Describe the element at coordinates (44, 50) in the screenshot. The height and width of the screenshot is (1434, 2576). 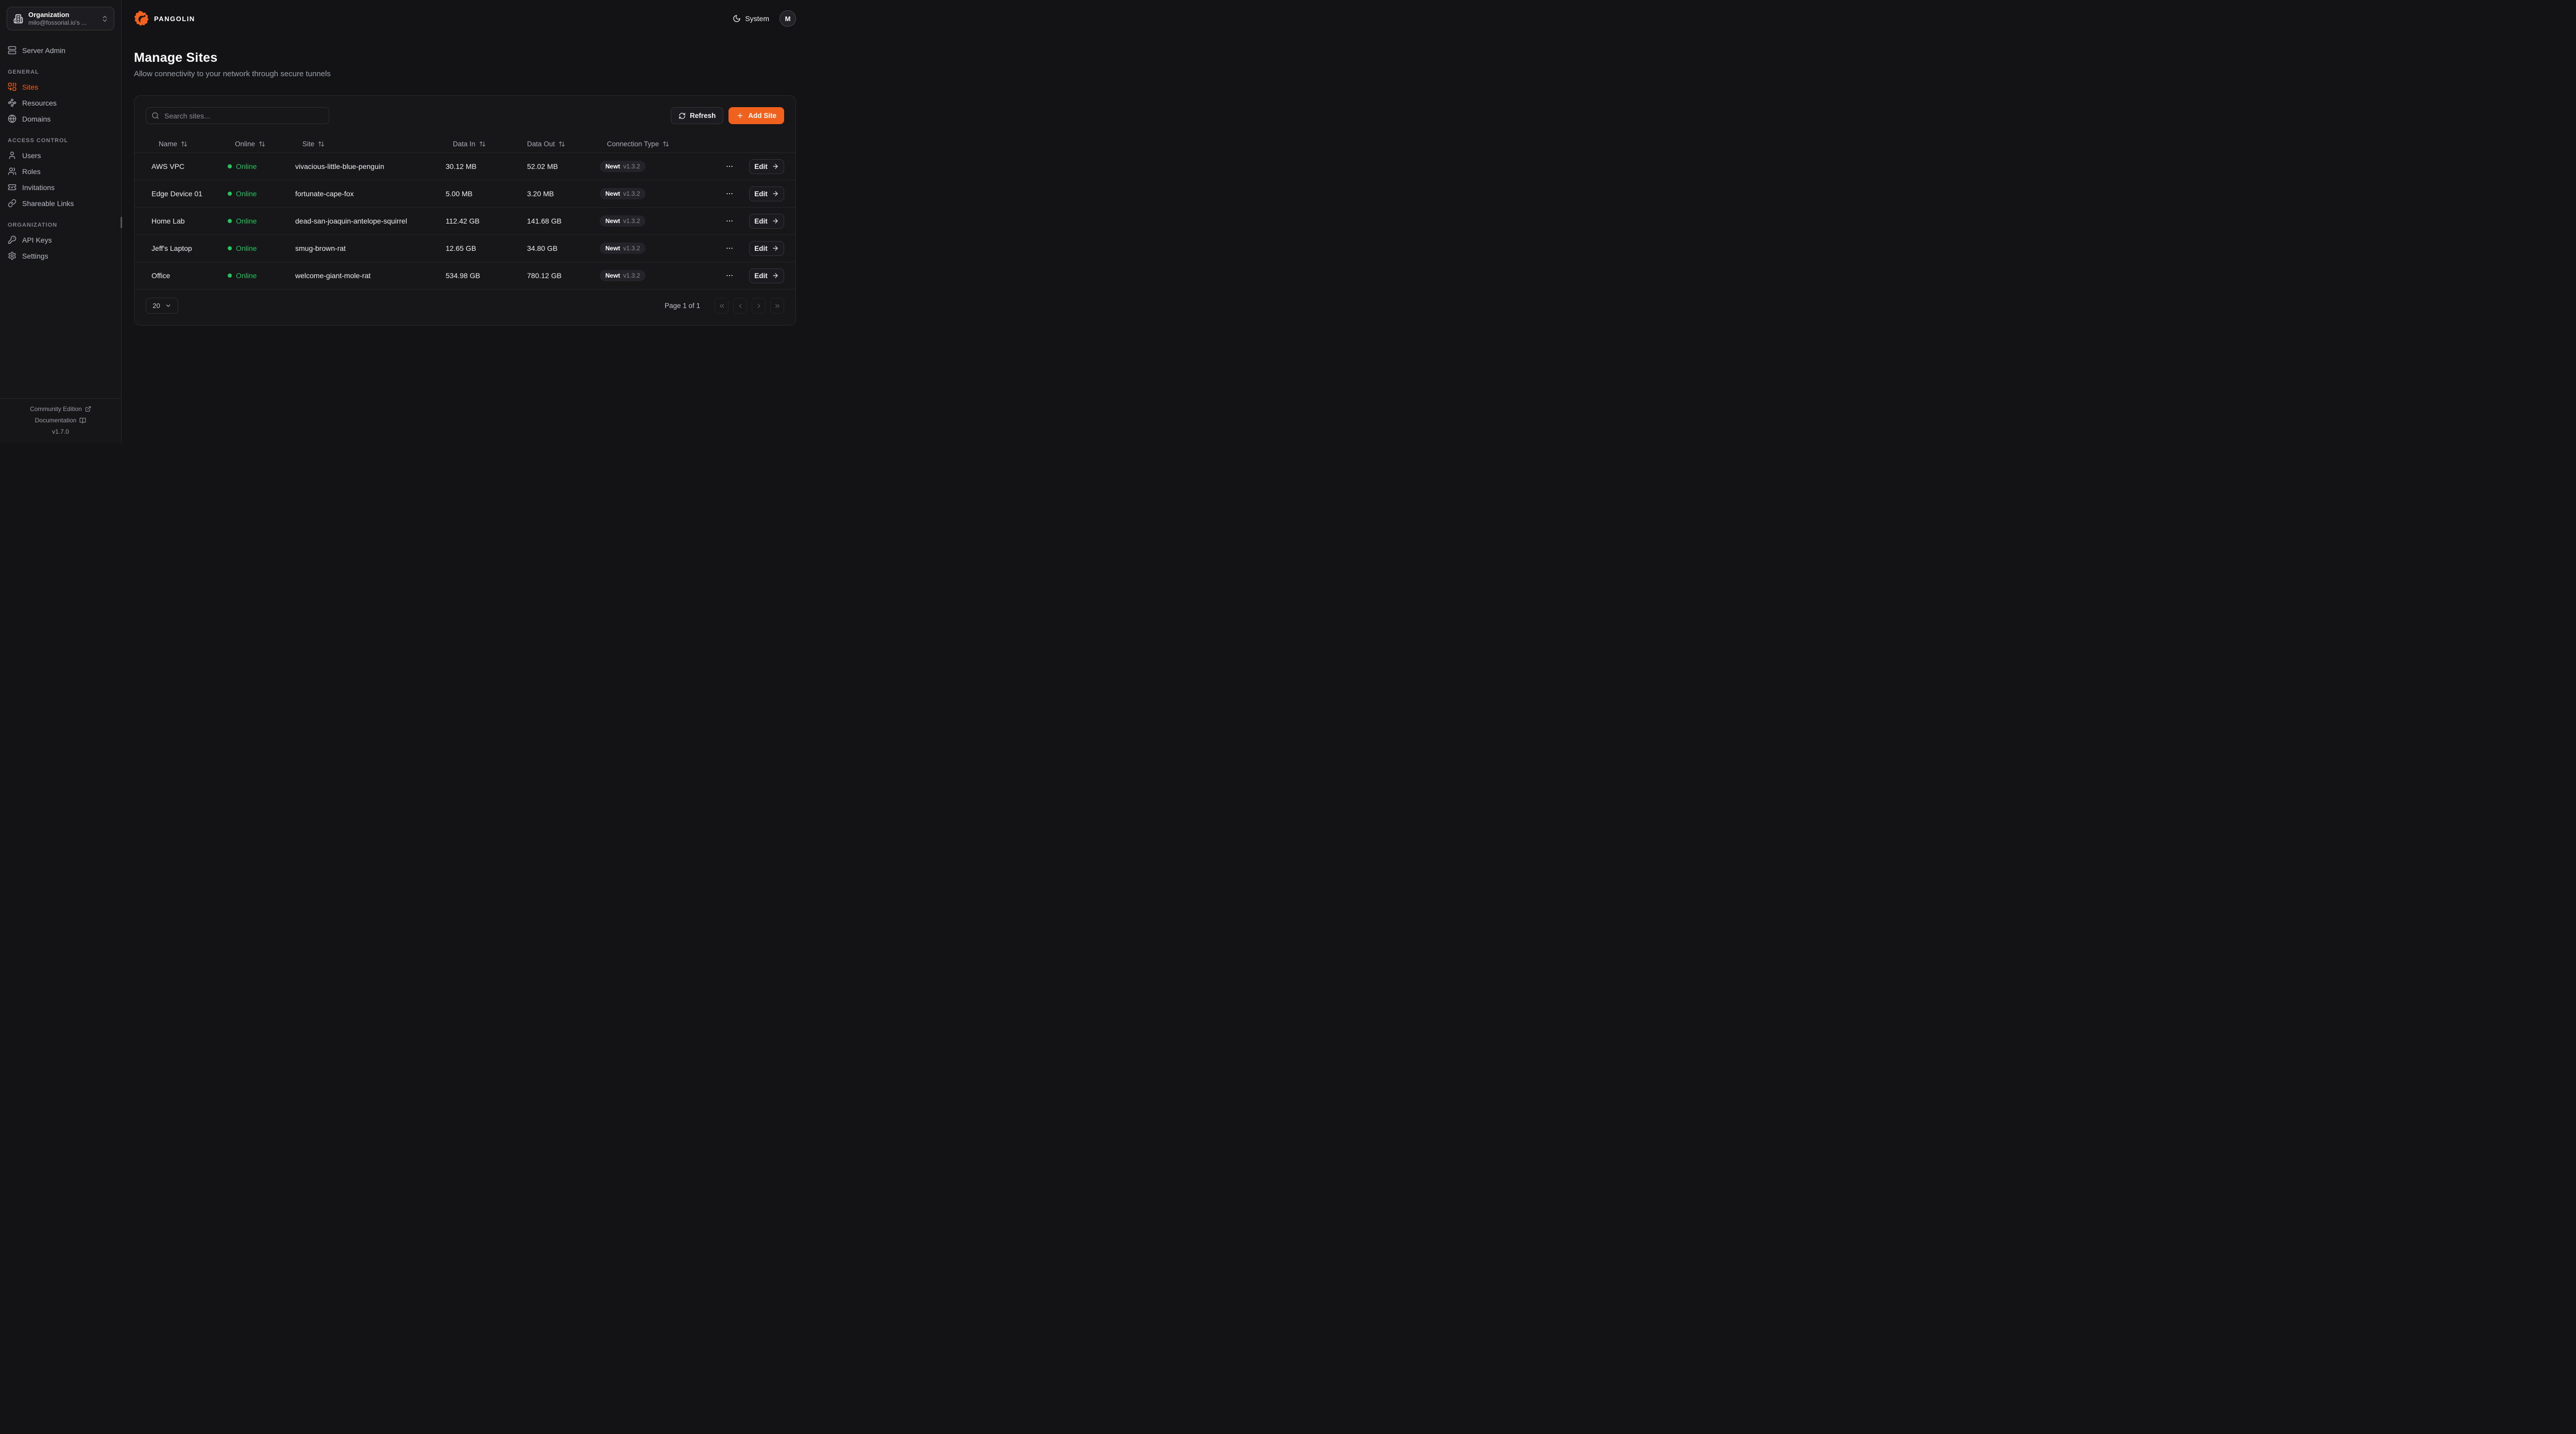
I see `sidebar-item-label: Server Admin` at that location.